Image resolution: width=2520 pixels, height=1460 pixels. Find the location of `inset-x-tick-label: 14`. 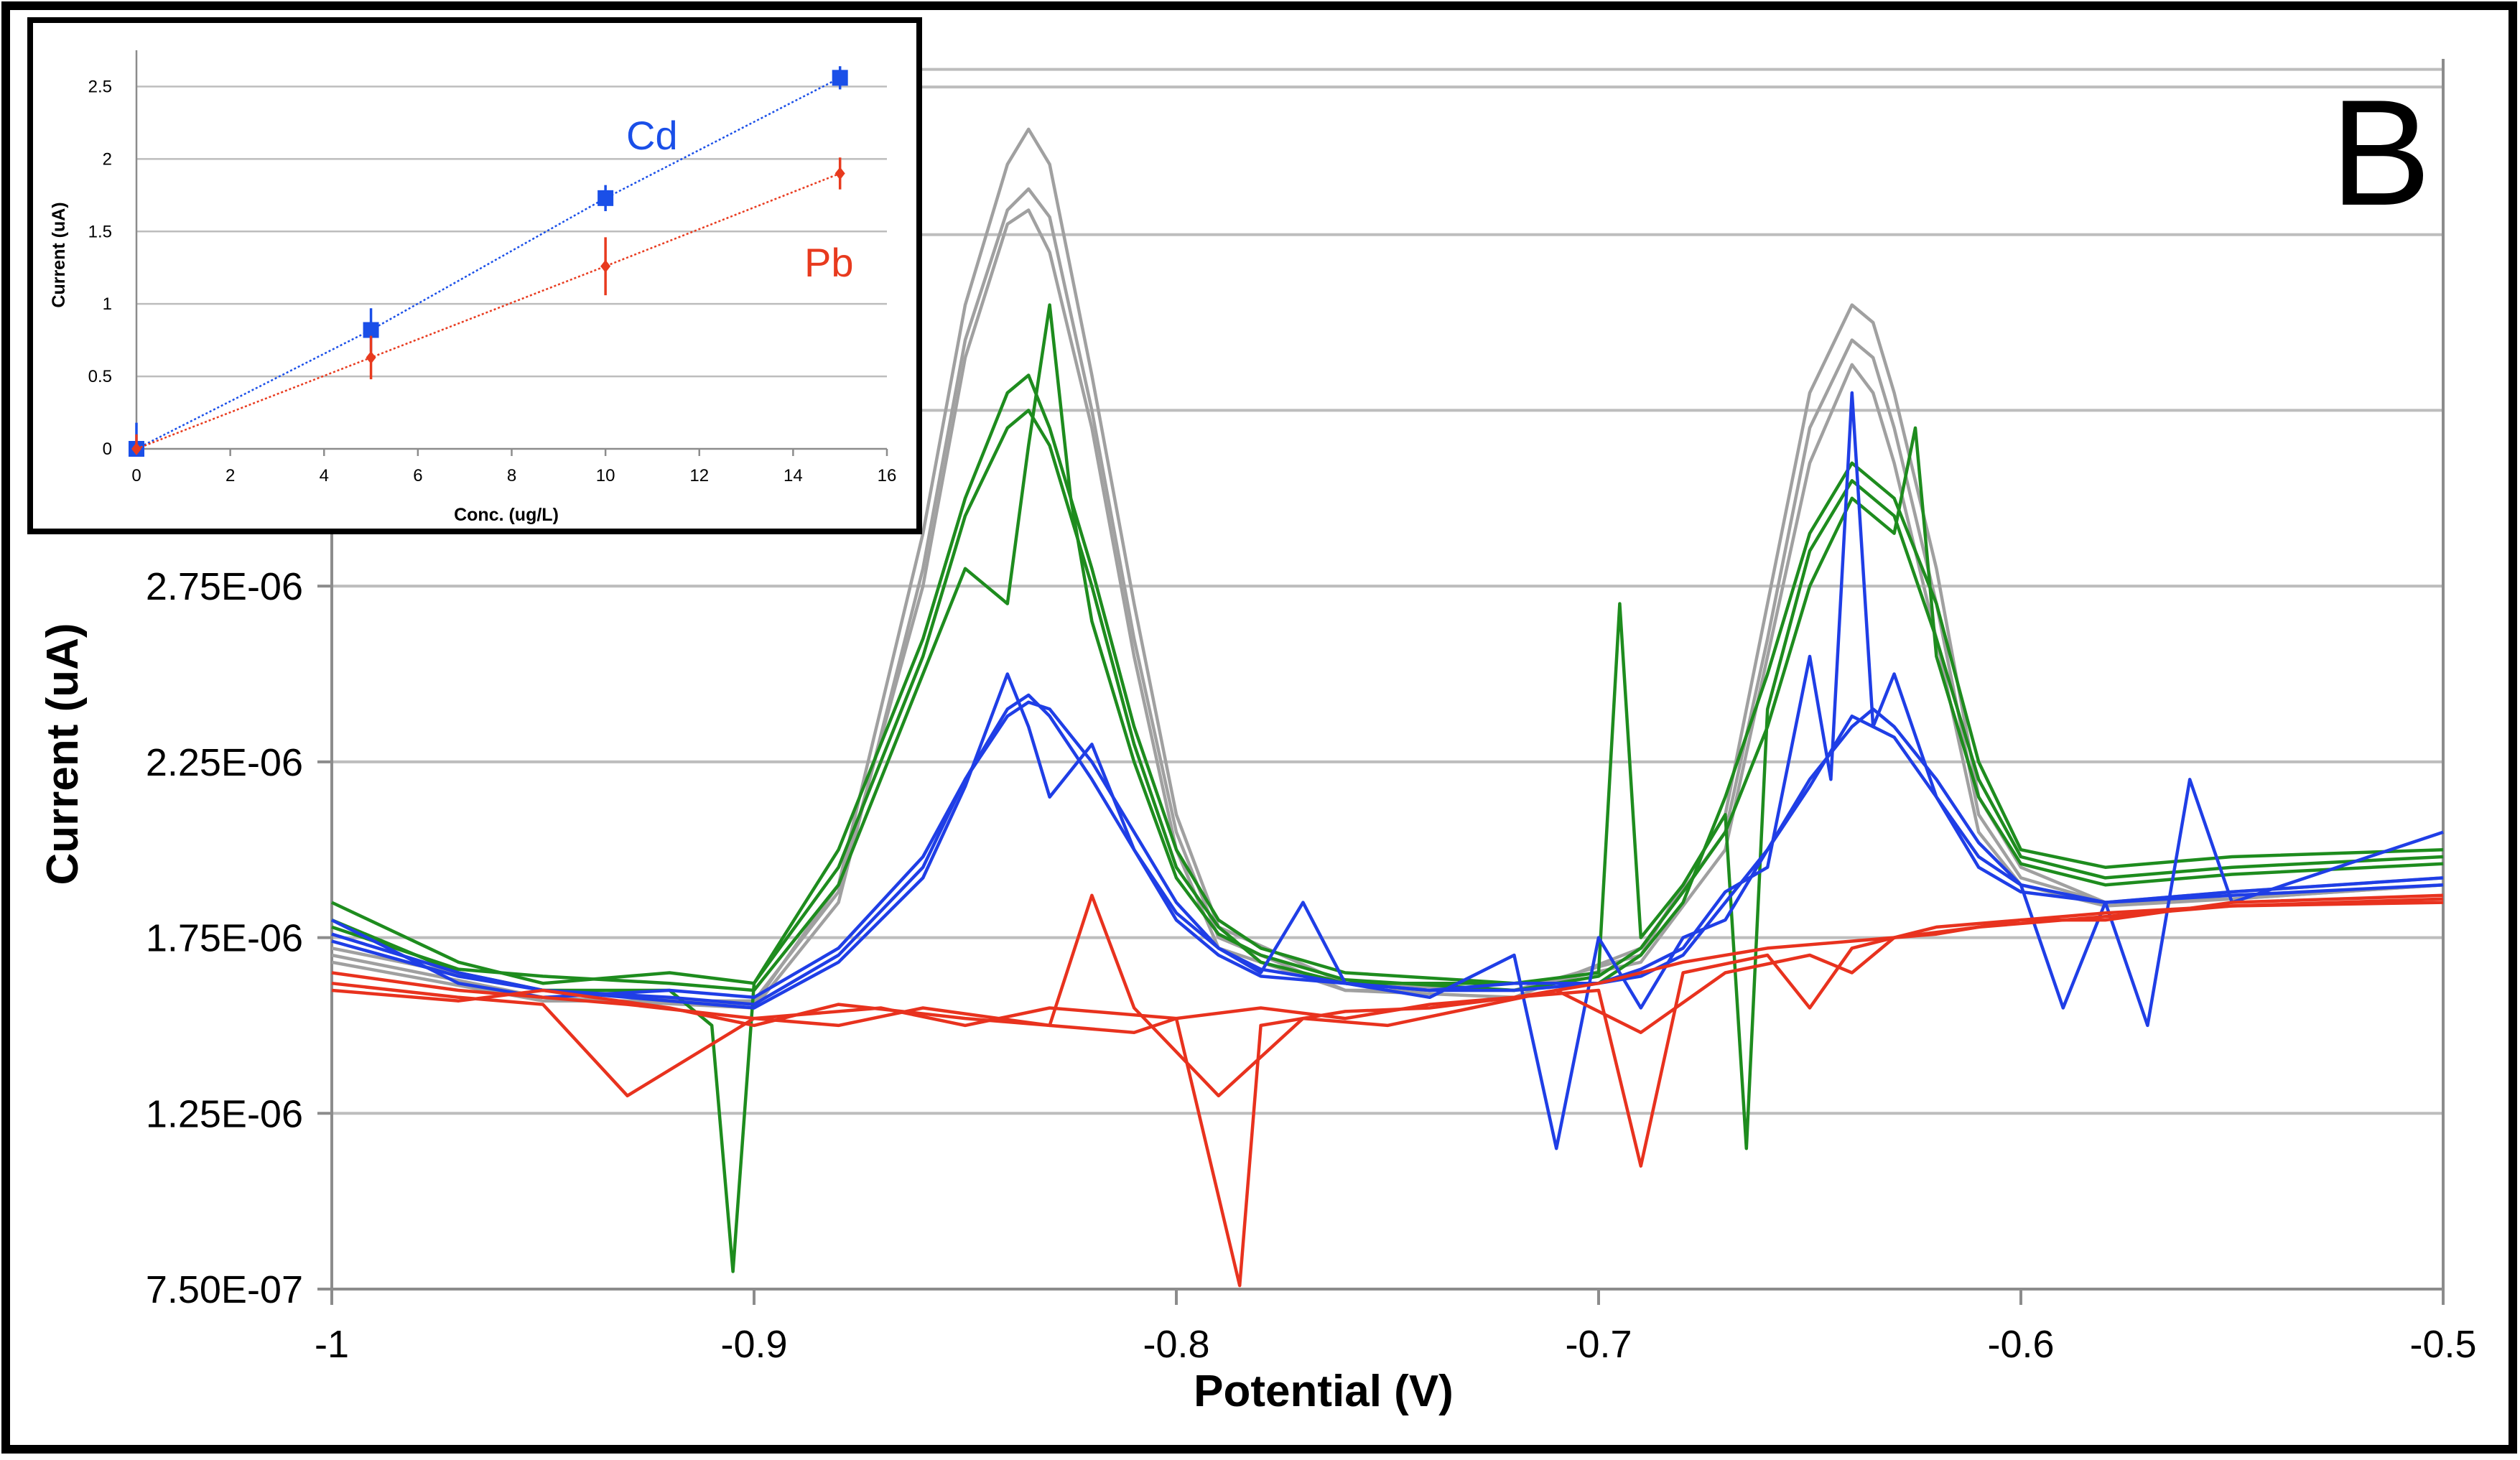

inset-x-tick-label: 14 is located at coordinates (793, 475).